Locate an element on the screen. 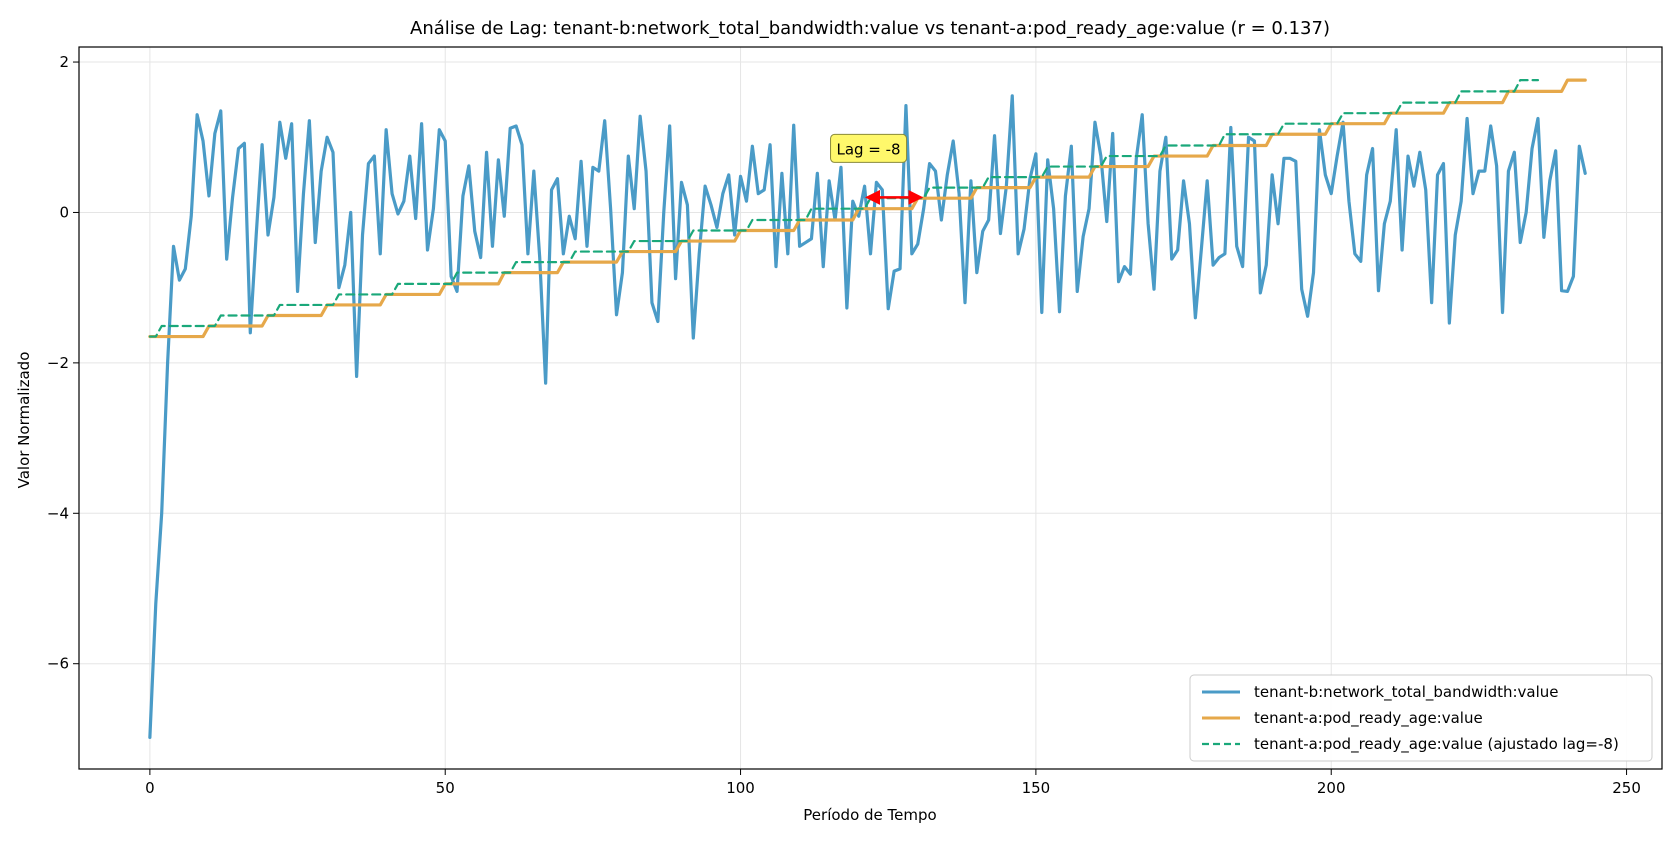 The image size is (1680, 844). legend-box is located at coordinates (1421, 718).